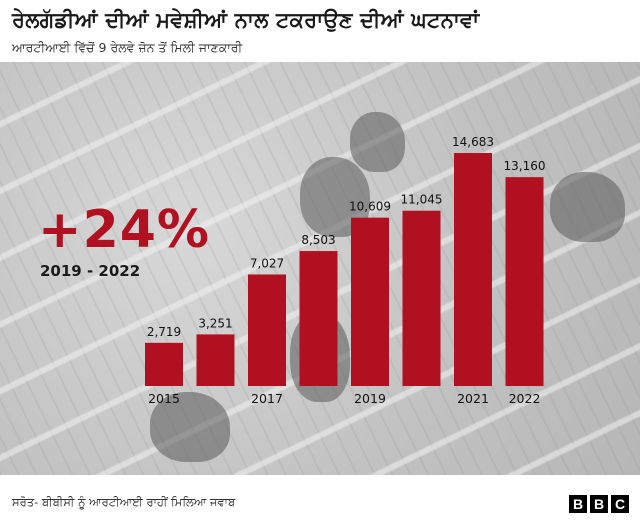 The height and width of the screenshot is (527, 640). I want to click on change-period: 2019 - 2022, so click(90, 271).